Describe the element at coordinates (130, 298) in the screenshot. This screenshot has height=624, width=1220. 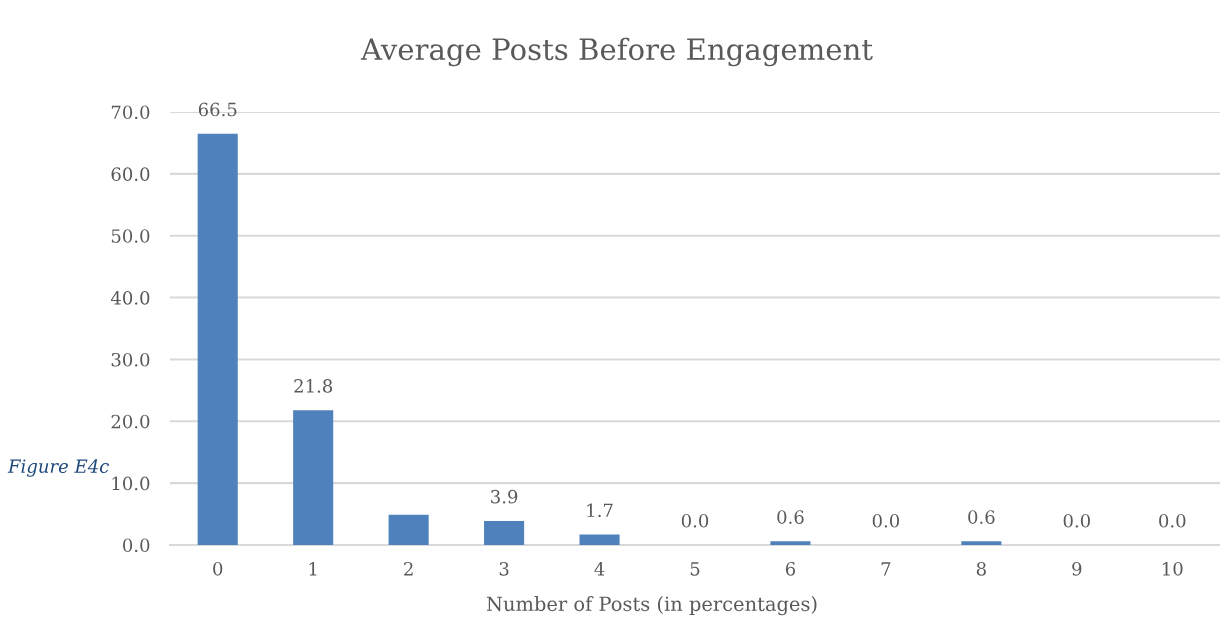
I see `y-tick-label: 40.0` at that location.